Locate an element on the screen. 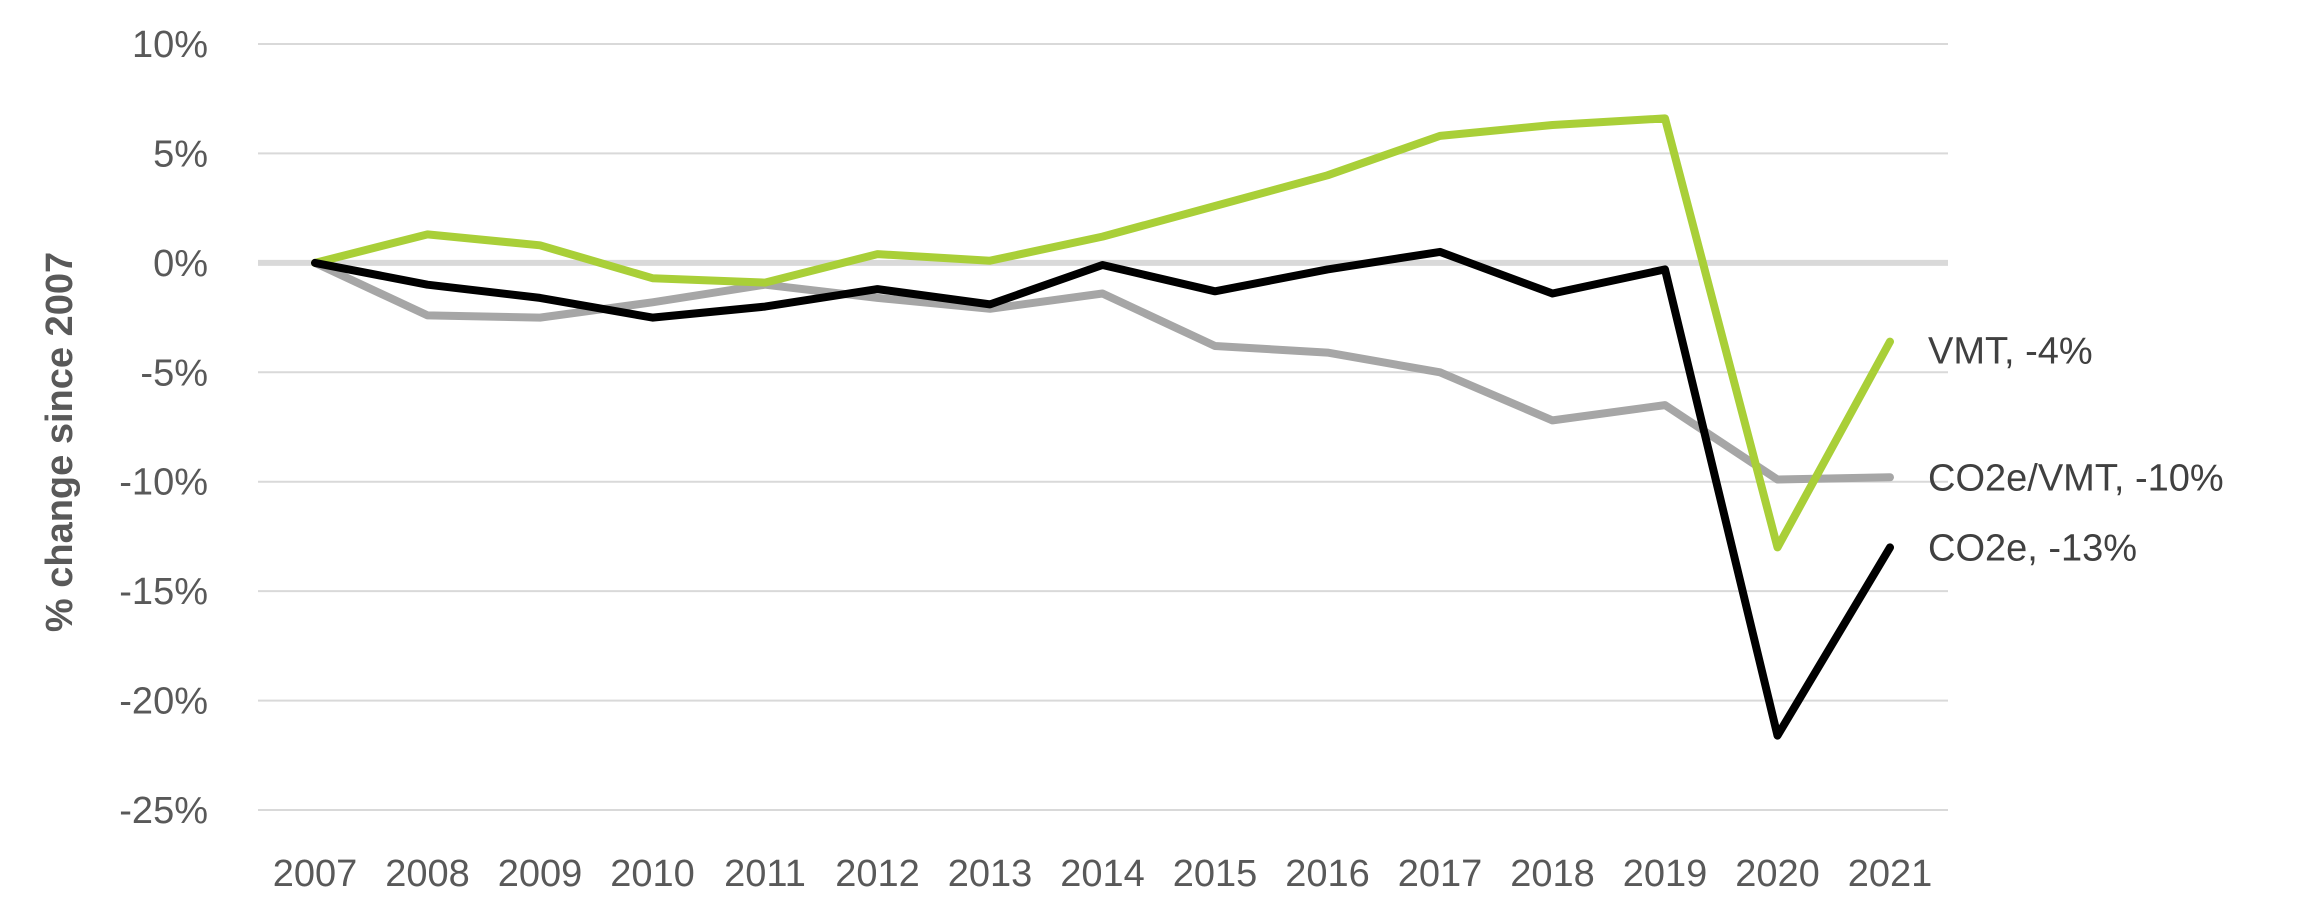 The width and height of the screenshot is (2310, 908). y-tick-label: -20% is located at coordinates (163, 702).